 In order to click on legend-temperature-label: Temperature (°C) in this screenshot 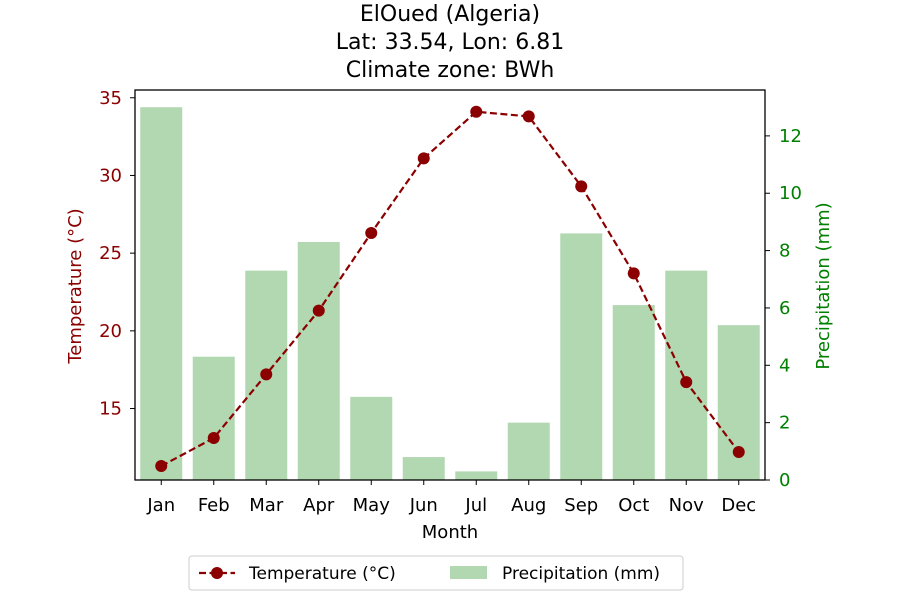, I will do `click(322, 574)`.